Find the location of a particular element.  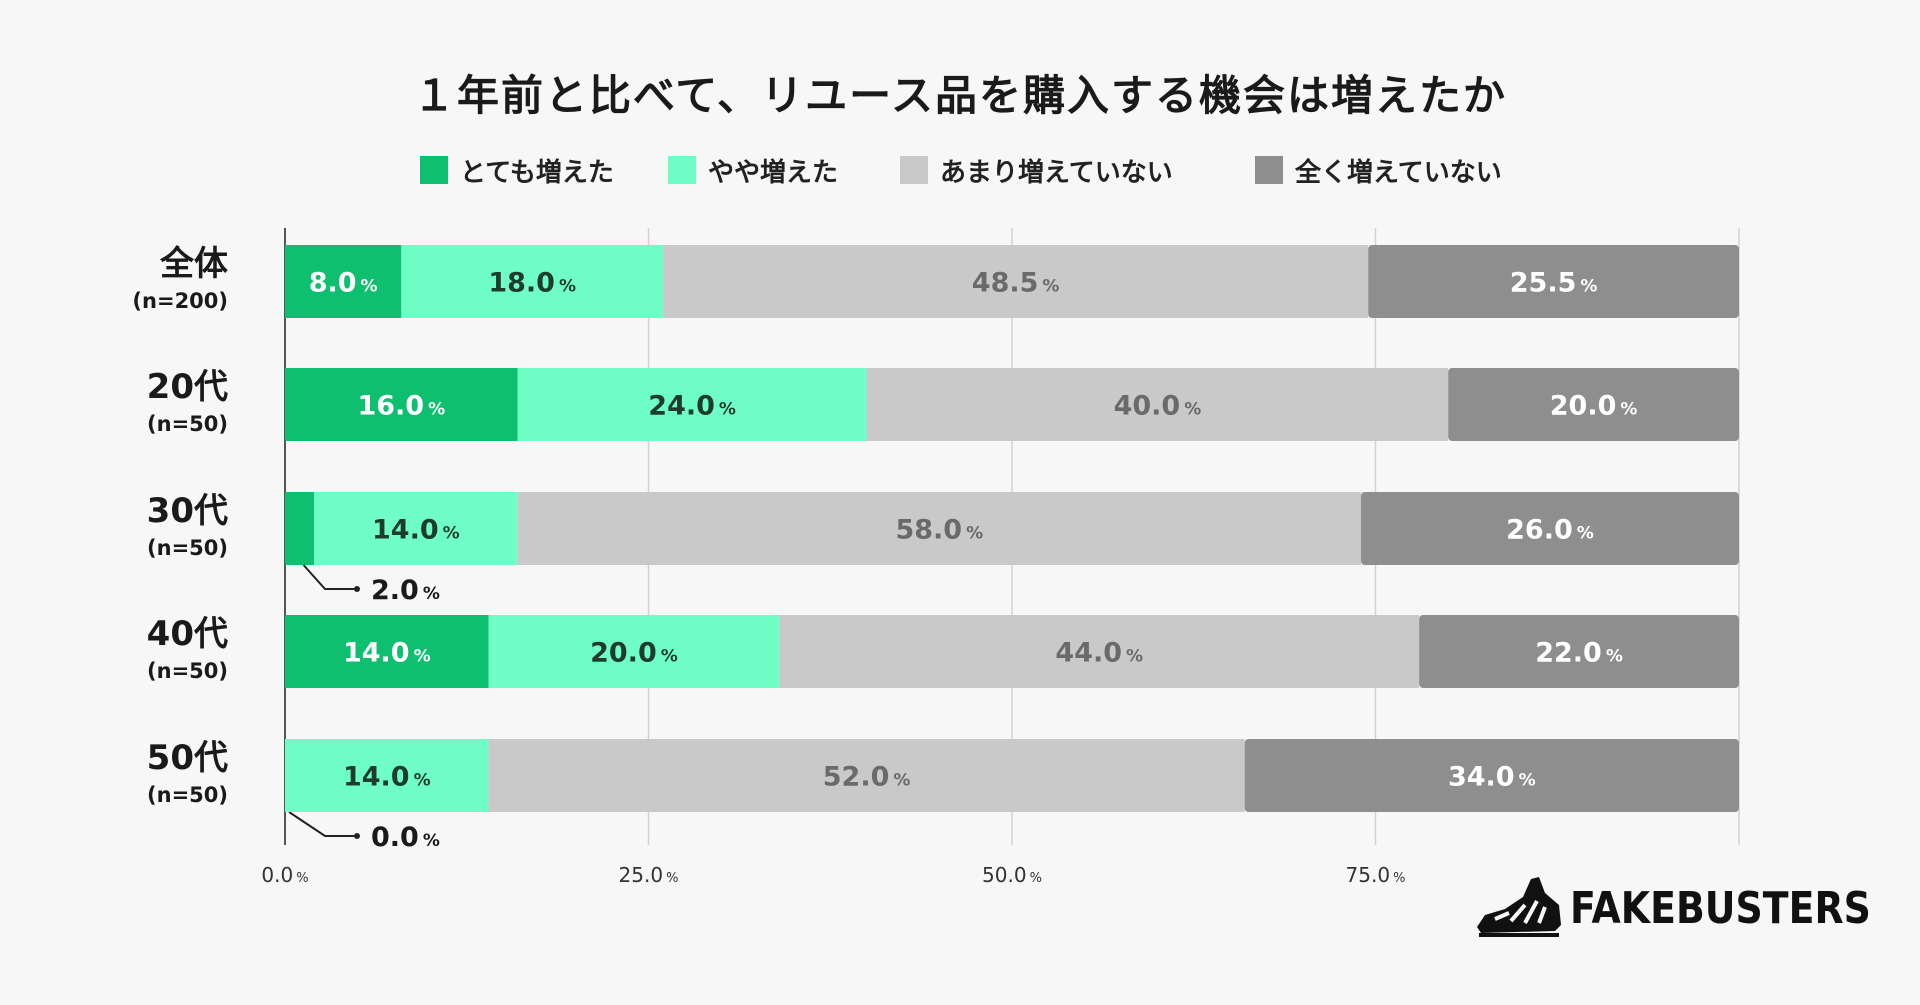

category-label: 50代 is located at coordinates (187, 758).